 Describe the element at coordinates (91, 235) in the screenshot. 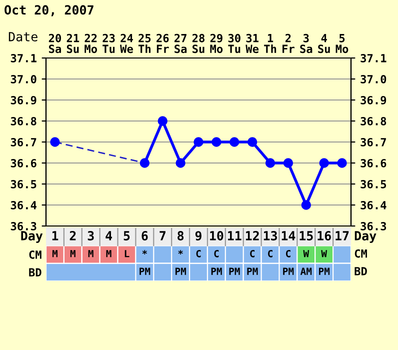

I see `x-tick-label: 3` at that location.